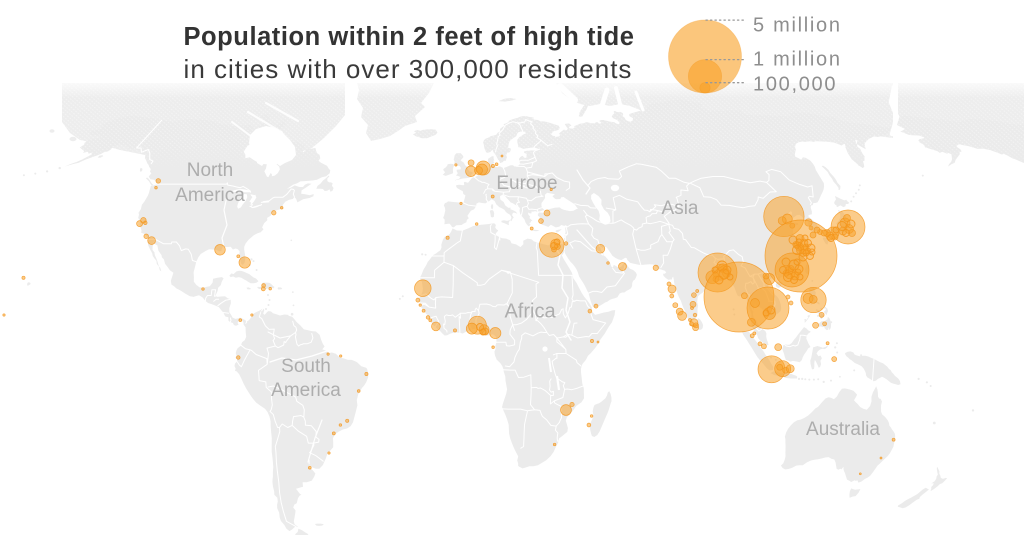  Describe the element at coordinates (797, 26) in the screenshot. I see `svg-text: 5 million` at that location.